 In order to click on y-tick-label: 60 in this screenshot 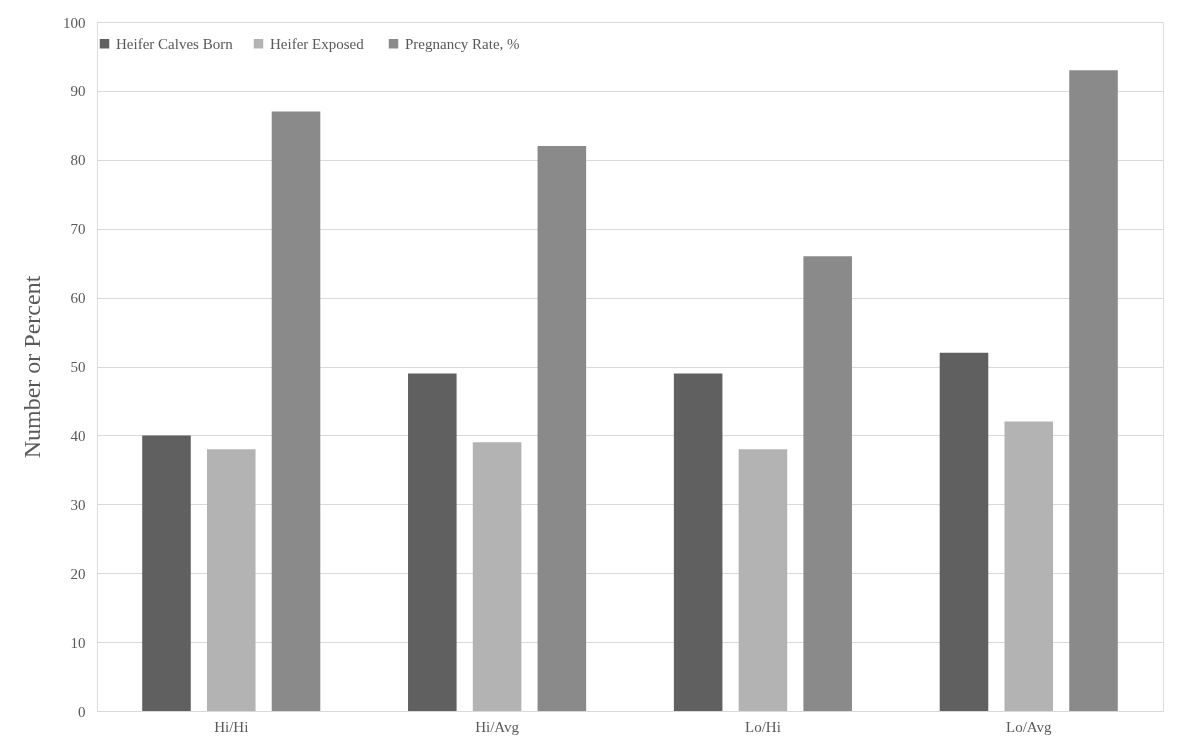, I will do `click(78, 298)`.